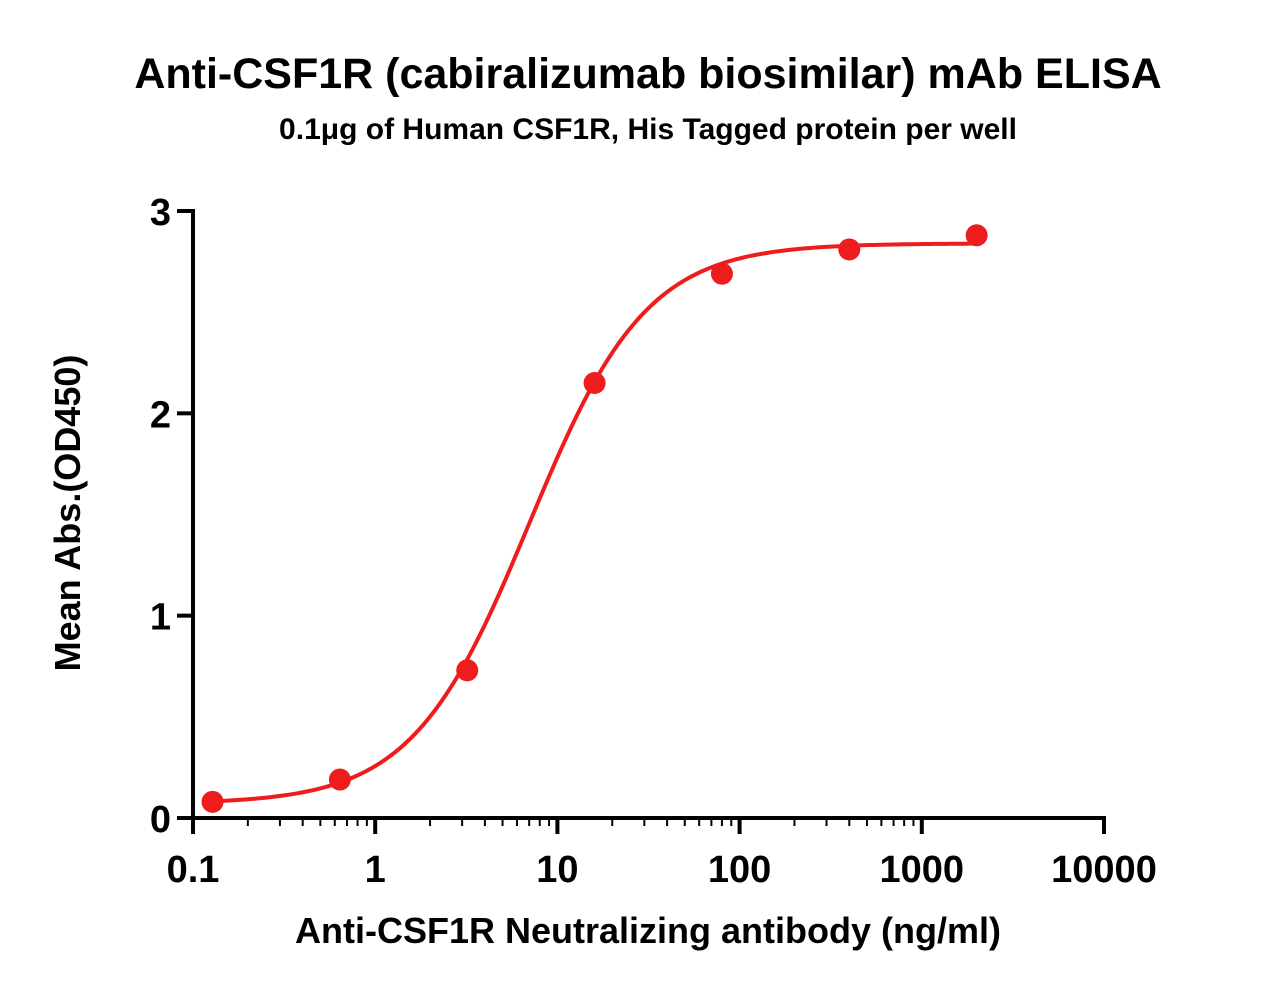 The height and width of the screenshot is (995, 1280). I want to click on x-tick-label: 100, so click(739, 870).